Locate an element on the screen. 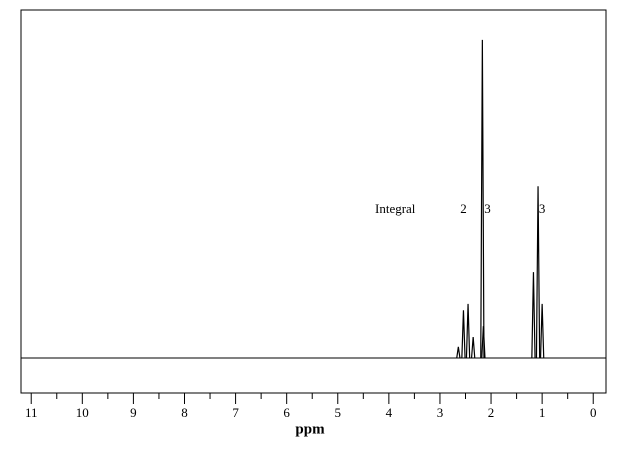 This screenshot has width=620, height=455. x-tick-label: 11 is located at coordinates (31, 412).